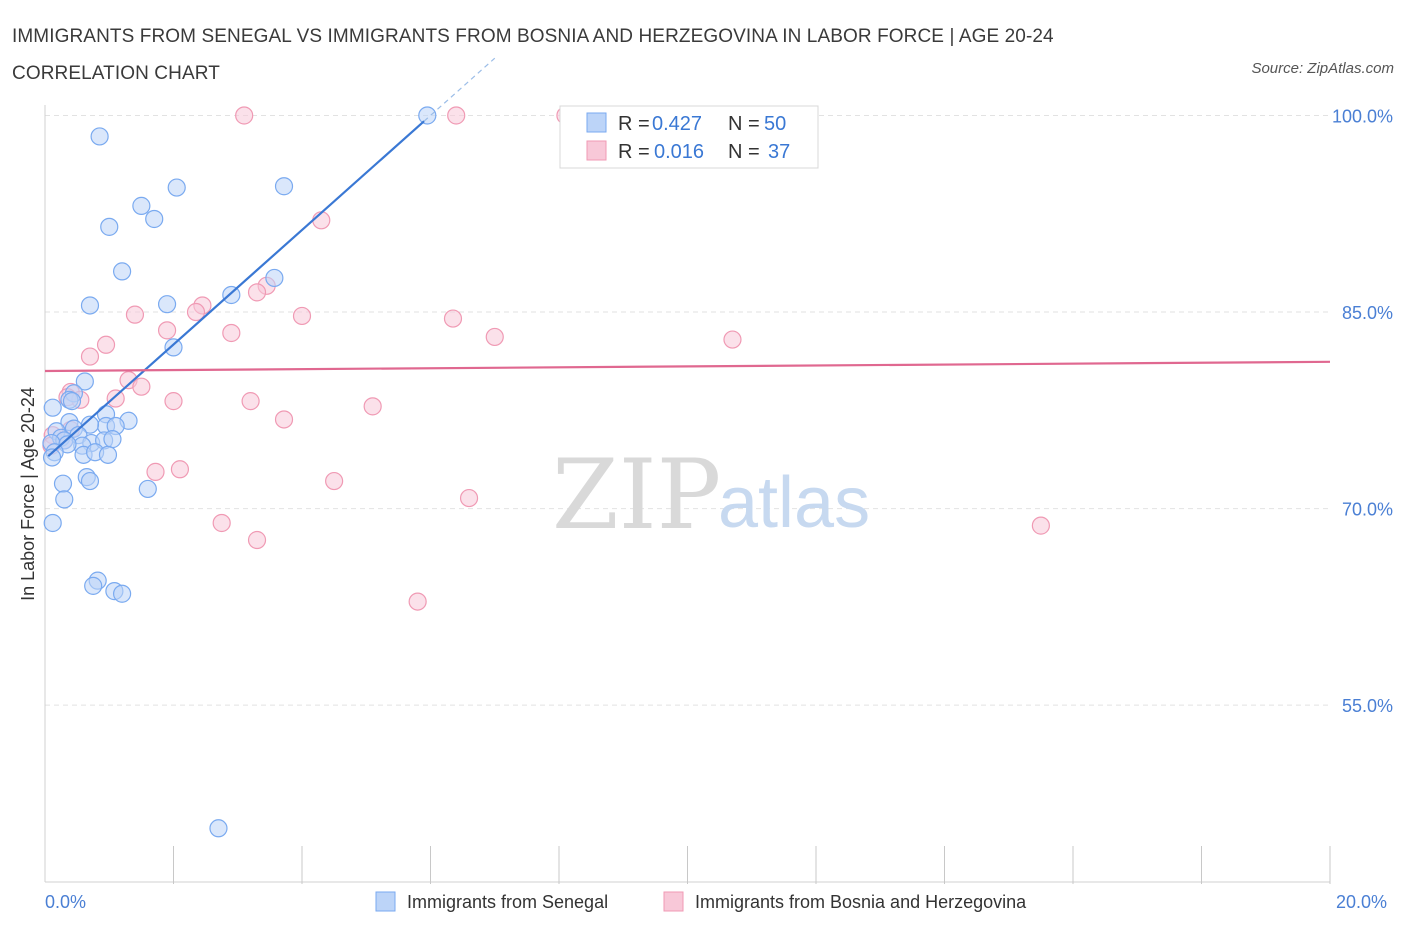 The width and height of the screenshot is (1406, 930). What do you see at coordinates (28, 494) in the screenshot?
I see `y-axis-label: In Labor Force | Age 20-24` at bounding box center [28, 494].